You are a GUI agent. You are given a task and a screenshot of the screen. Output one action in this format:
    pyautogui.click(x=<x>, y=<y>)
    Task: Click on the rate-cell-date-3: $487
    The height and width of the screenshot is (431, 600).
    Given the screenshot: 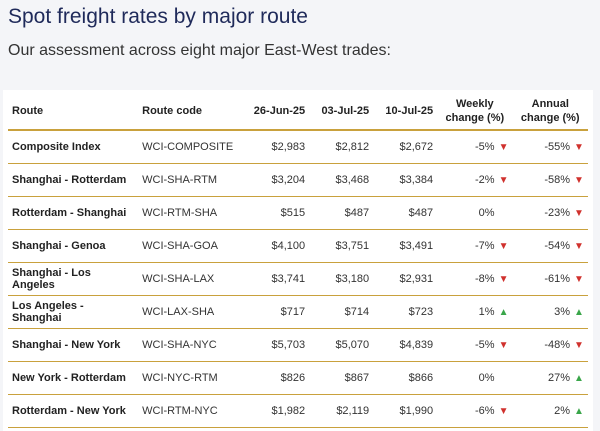 What is the action you would take?
    pyautogui.click(x=405, y=213)
    